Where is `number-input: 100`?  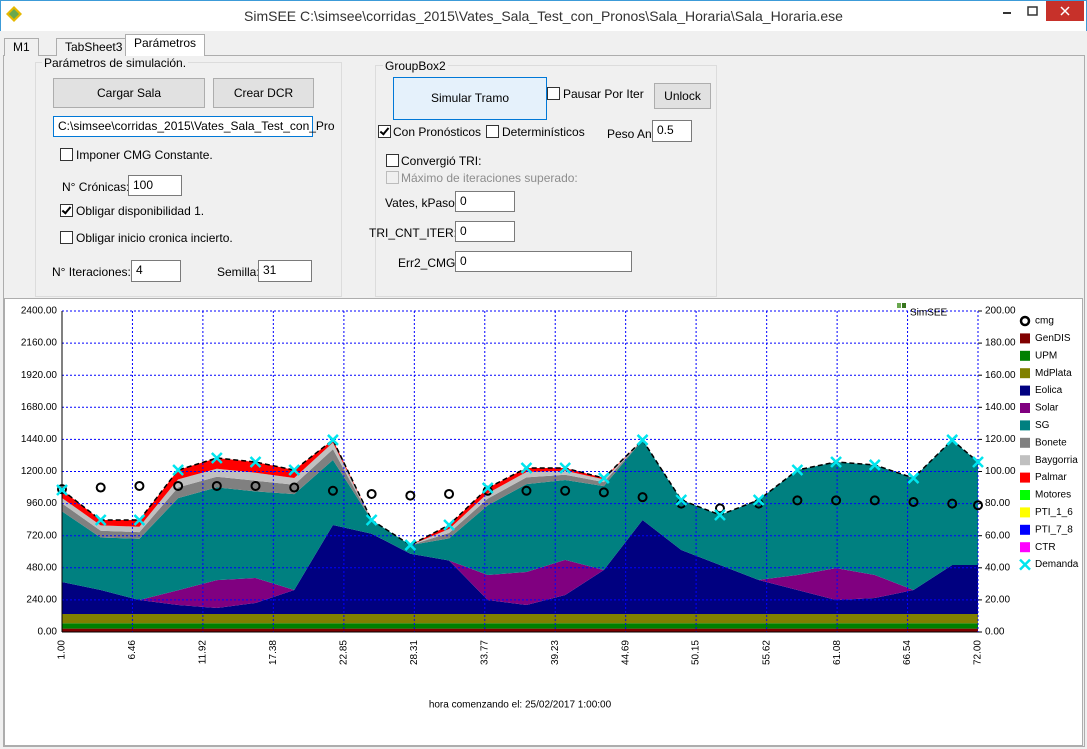 number-input: 100 is located at coordinates (155, 185).